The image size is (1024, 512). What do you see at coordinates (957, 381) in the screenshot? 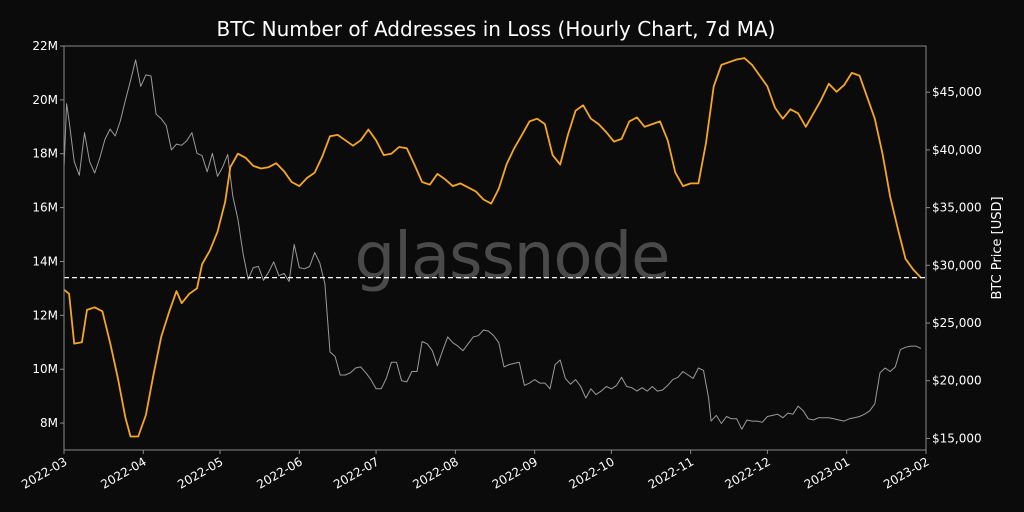
I see `y-right-tick-label: $20,000` at bounding box center [957, 381].